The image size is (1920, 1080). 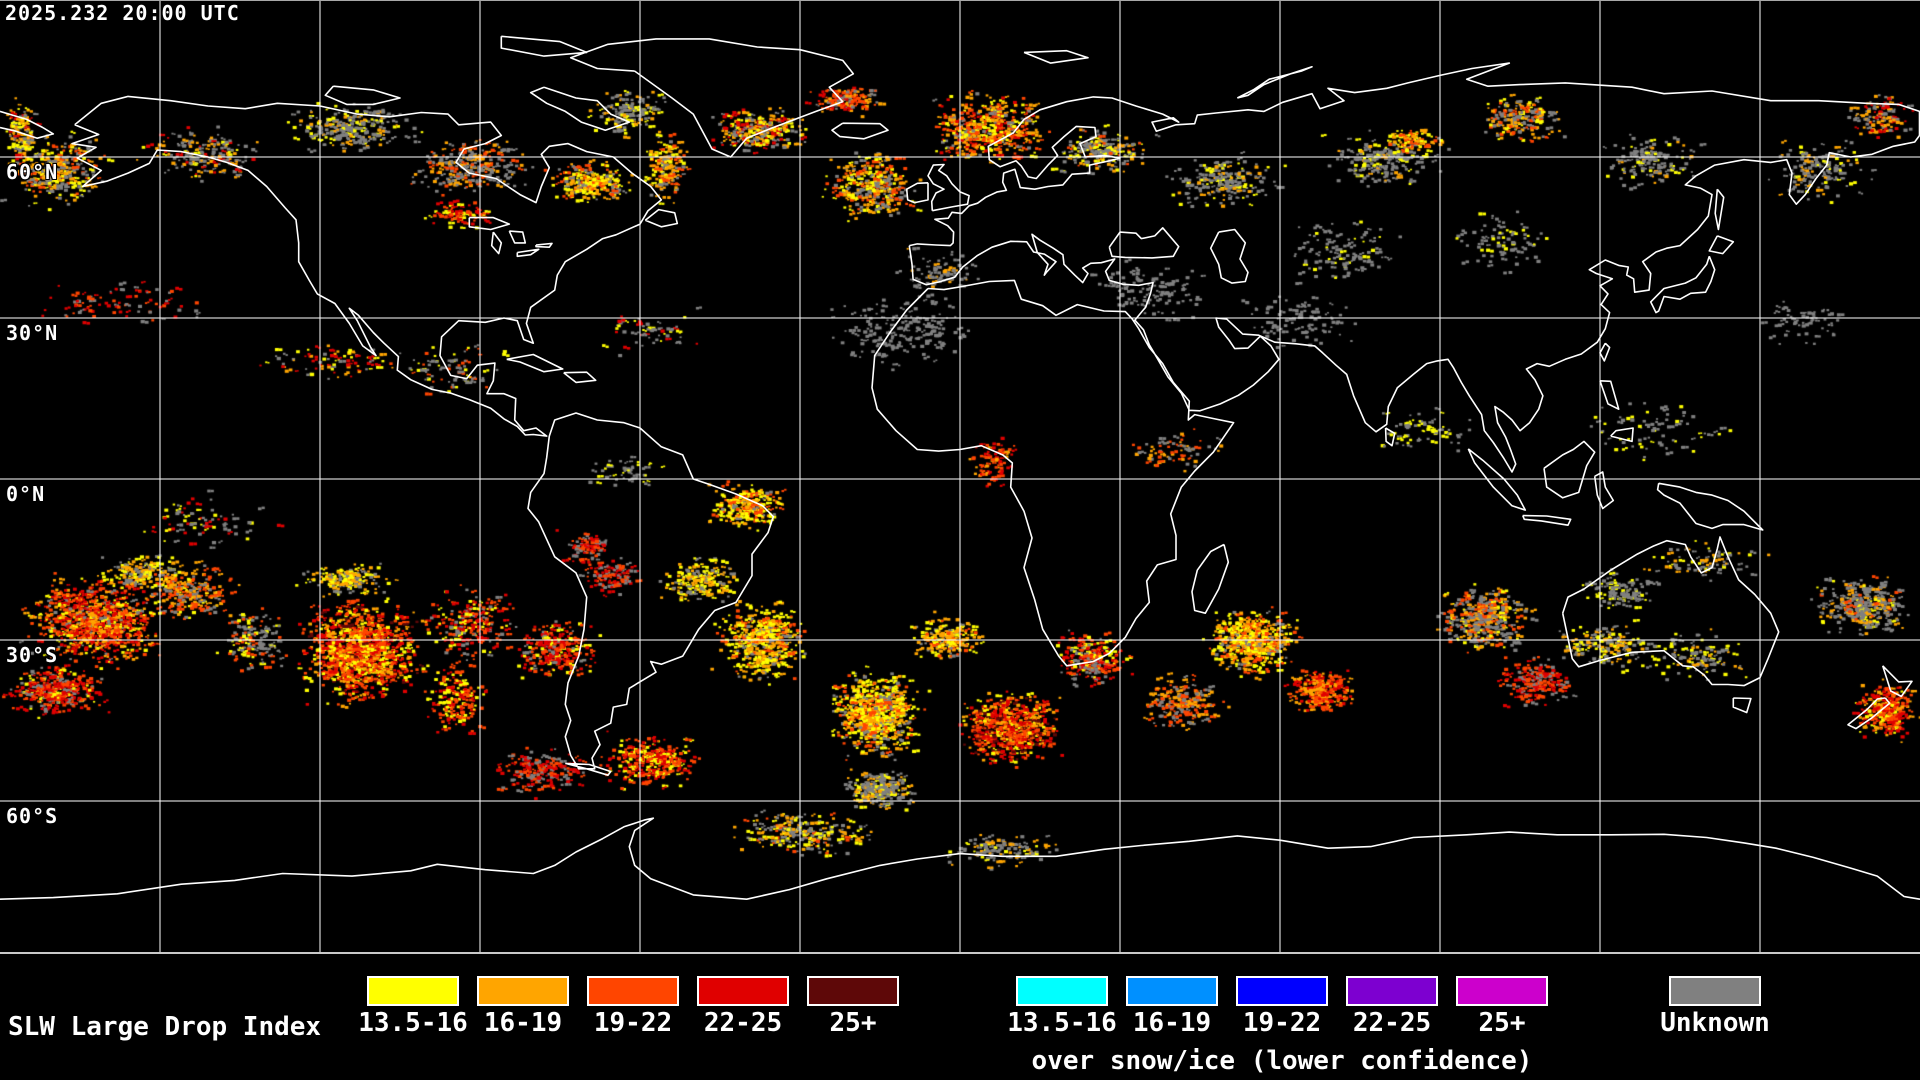 What do you see at coordinates (32, 655) in the screenshot?
I see `latitude-label-30S: 30°S` at bounding box center [32, 655].